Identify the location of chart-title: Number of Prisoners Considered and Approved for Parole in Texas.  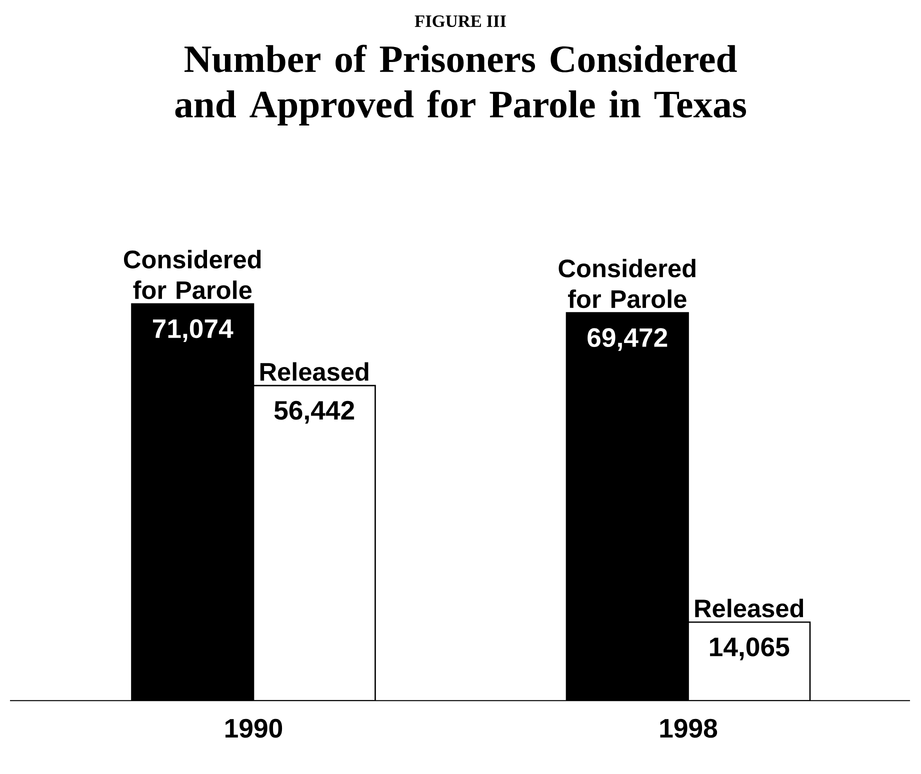
(460, 85).